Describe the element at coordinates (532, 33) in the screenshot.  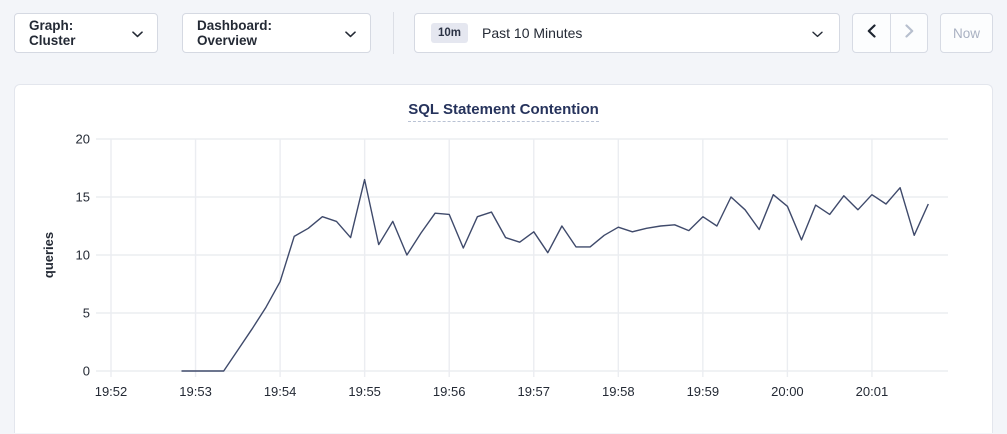
I see `time-range-label: Past 10 Minutes` at that location.